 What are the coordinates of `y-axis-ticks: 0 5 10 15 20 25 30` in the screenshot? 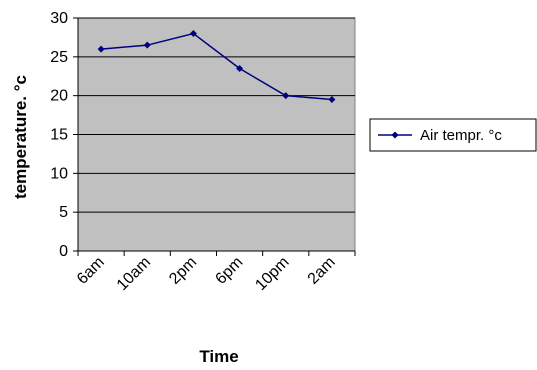 It's located at (64, 135).